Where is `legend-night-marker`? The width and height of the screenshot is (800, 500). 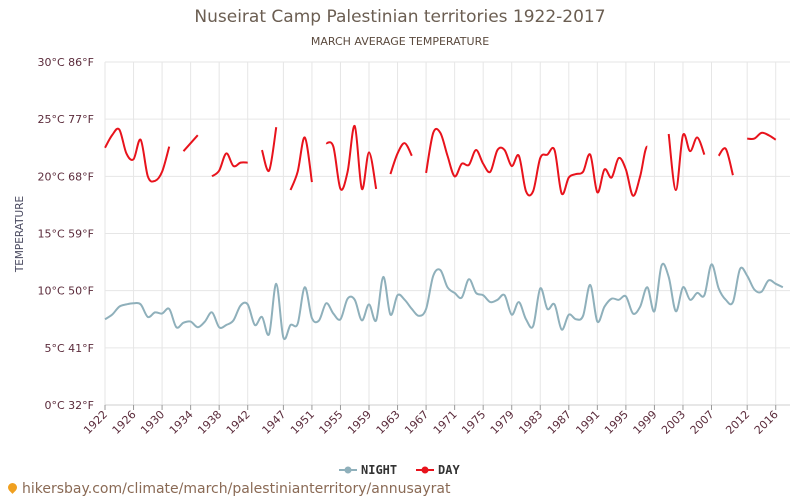 legend-night-marker is located at coordinates (348, 470).